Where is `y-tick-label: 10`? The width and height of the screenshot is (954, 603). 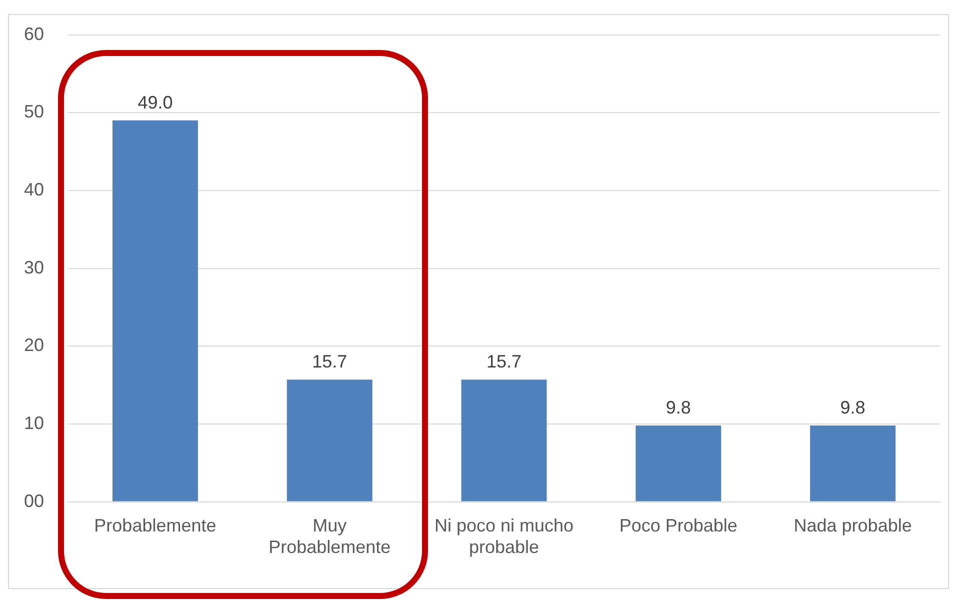
y-tick-label: 10 is located at coordinates (34, 422).